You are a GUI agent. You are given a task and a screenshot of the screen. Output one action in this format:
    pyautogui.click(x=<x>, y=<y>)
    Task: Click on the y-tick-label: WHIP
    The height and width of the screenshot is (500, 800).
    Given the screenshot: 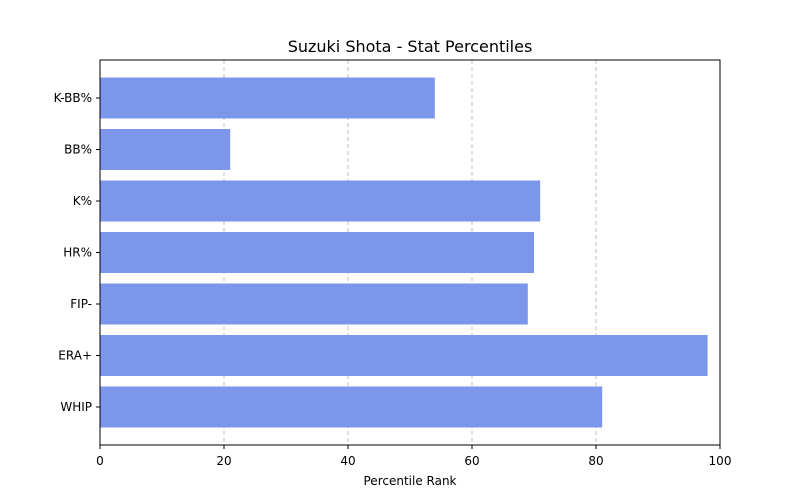 What is the action you would take?
    pyautogui.click(x=76, y=407)
    